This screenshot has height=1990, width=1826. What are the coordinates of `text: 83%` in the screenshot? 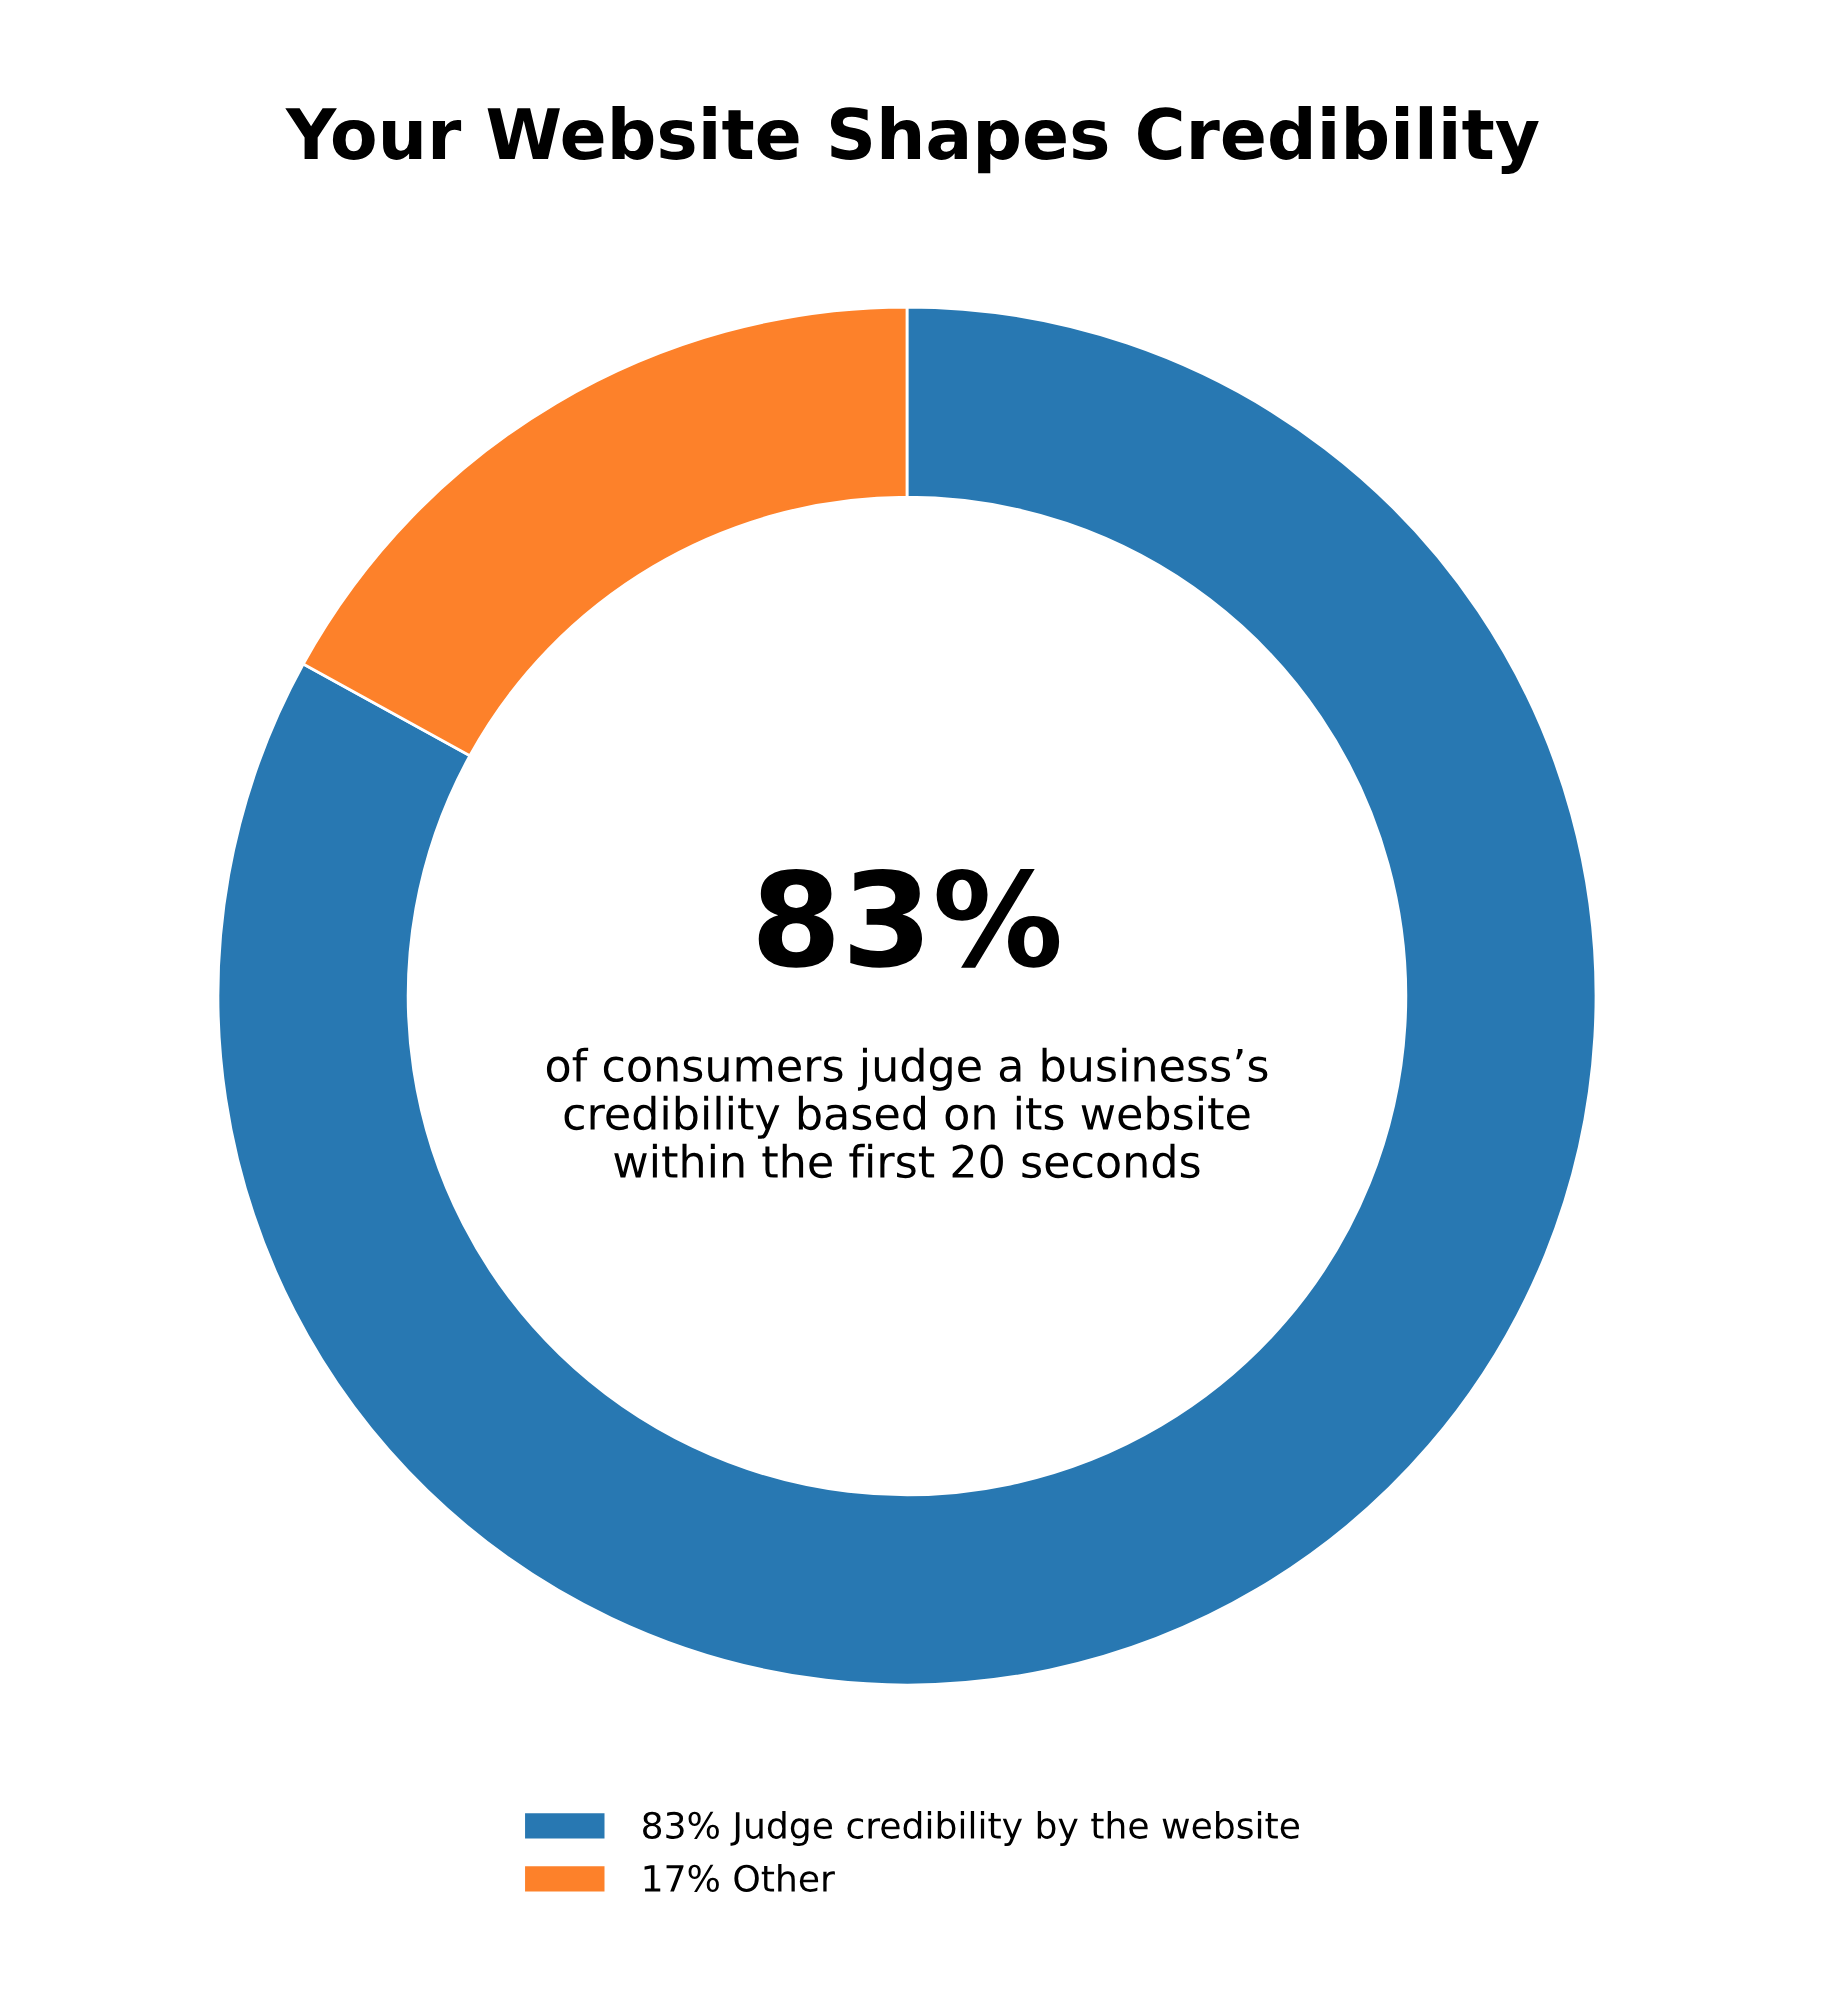 It's located at (909, 918).